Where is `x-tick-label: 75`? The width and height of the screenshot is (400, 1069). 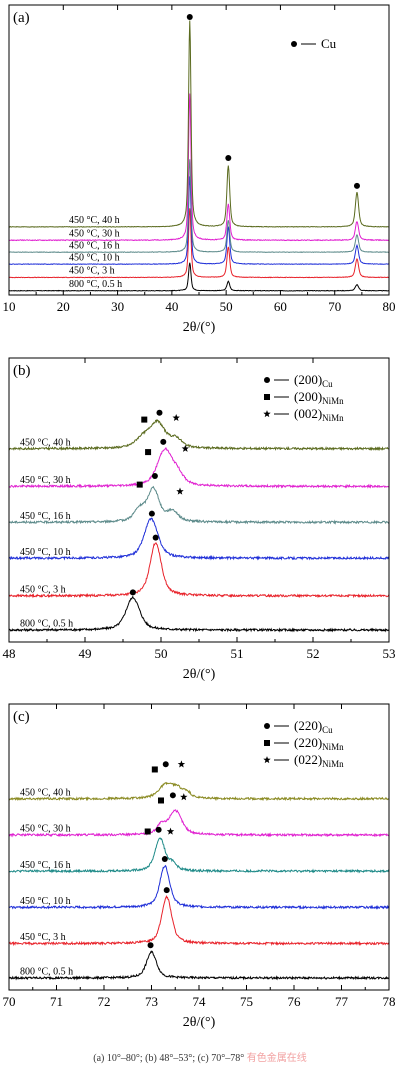
x-tick-label: 75 is located at coordinates (246, 1001).